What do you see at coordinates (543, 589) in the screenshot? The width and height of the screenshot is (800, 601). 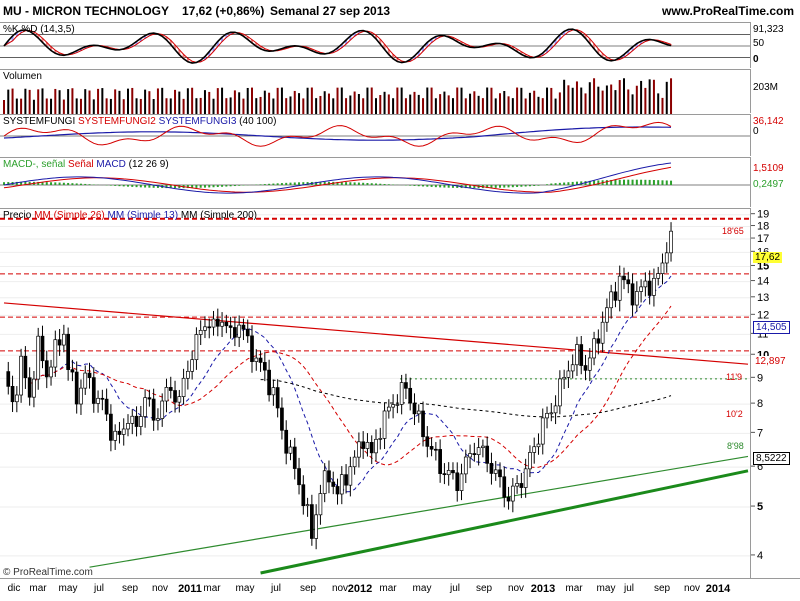 I see `time-tick-label: 2013` at bounding box center [543, 589].